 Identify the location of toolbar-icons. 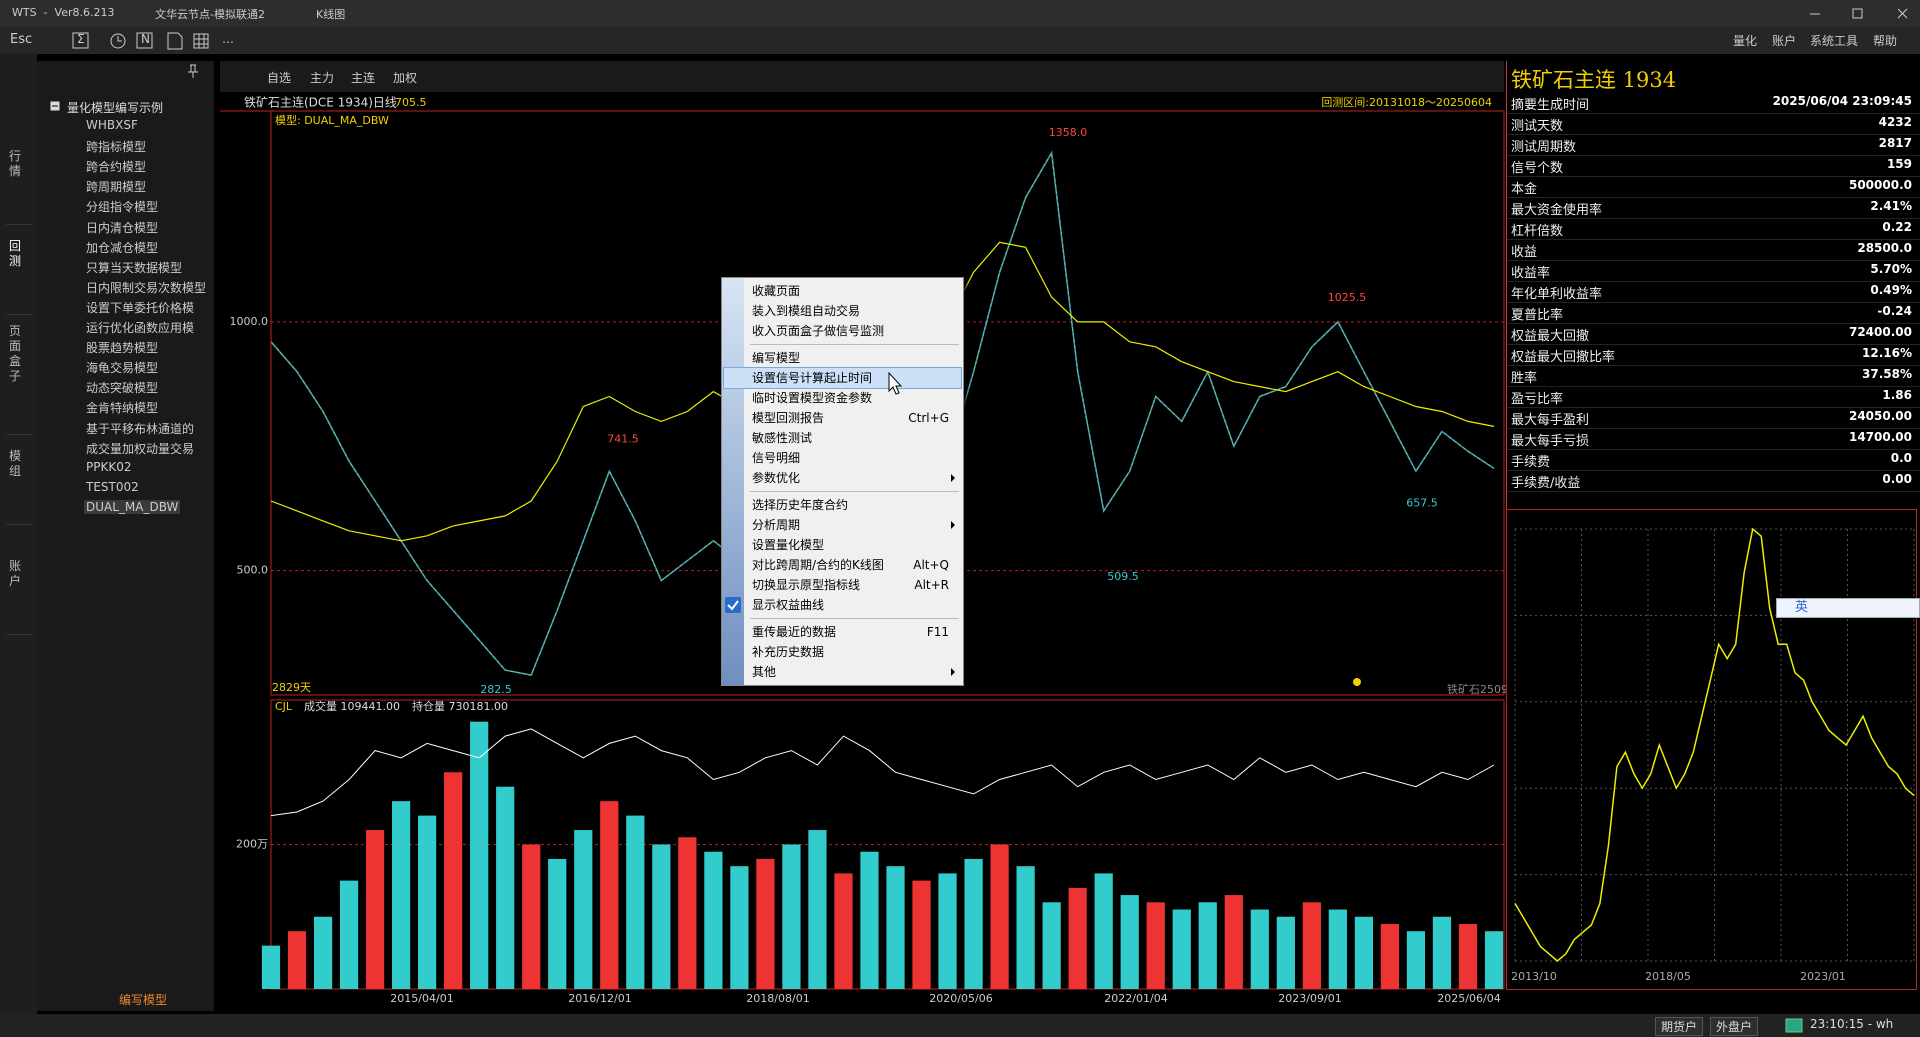
(150, 41).